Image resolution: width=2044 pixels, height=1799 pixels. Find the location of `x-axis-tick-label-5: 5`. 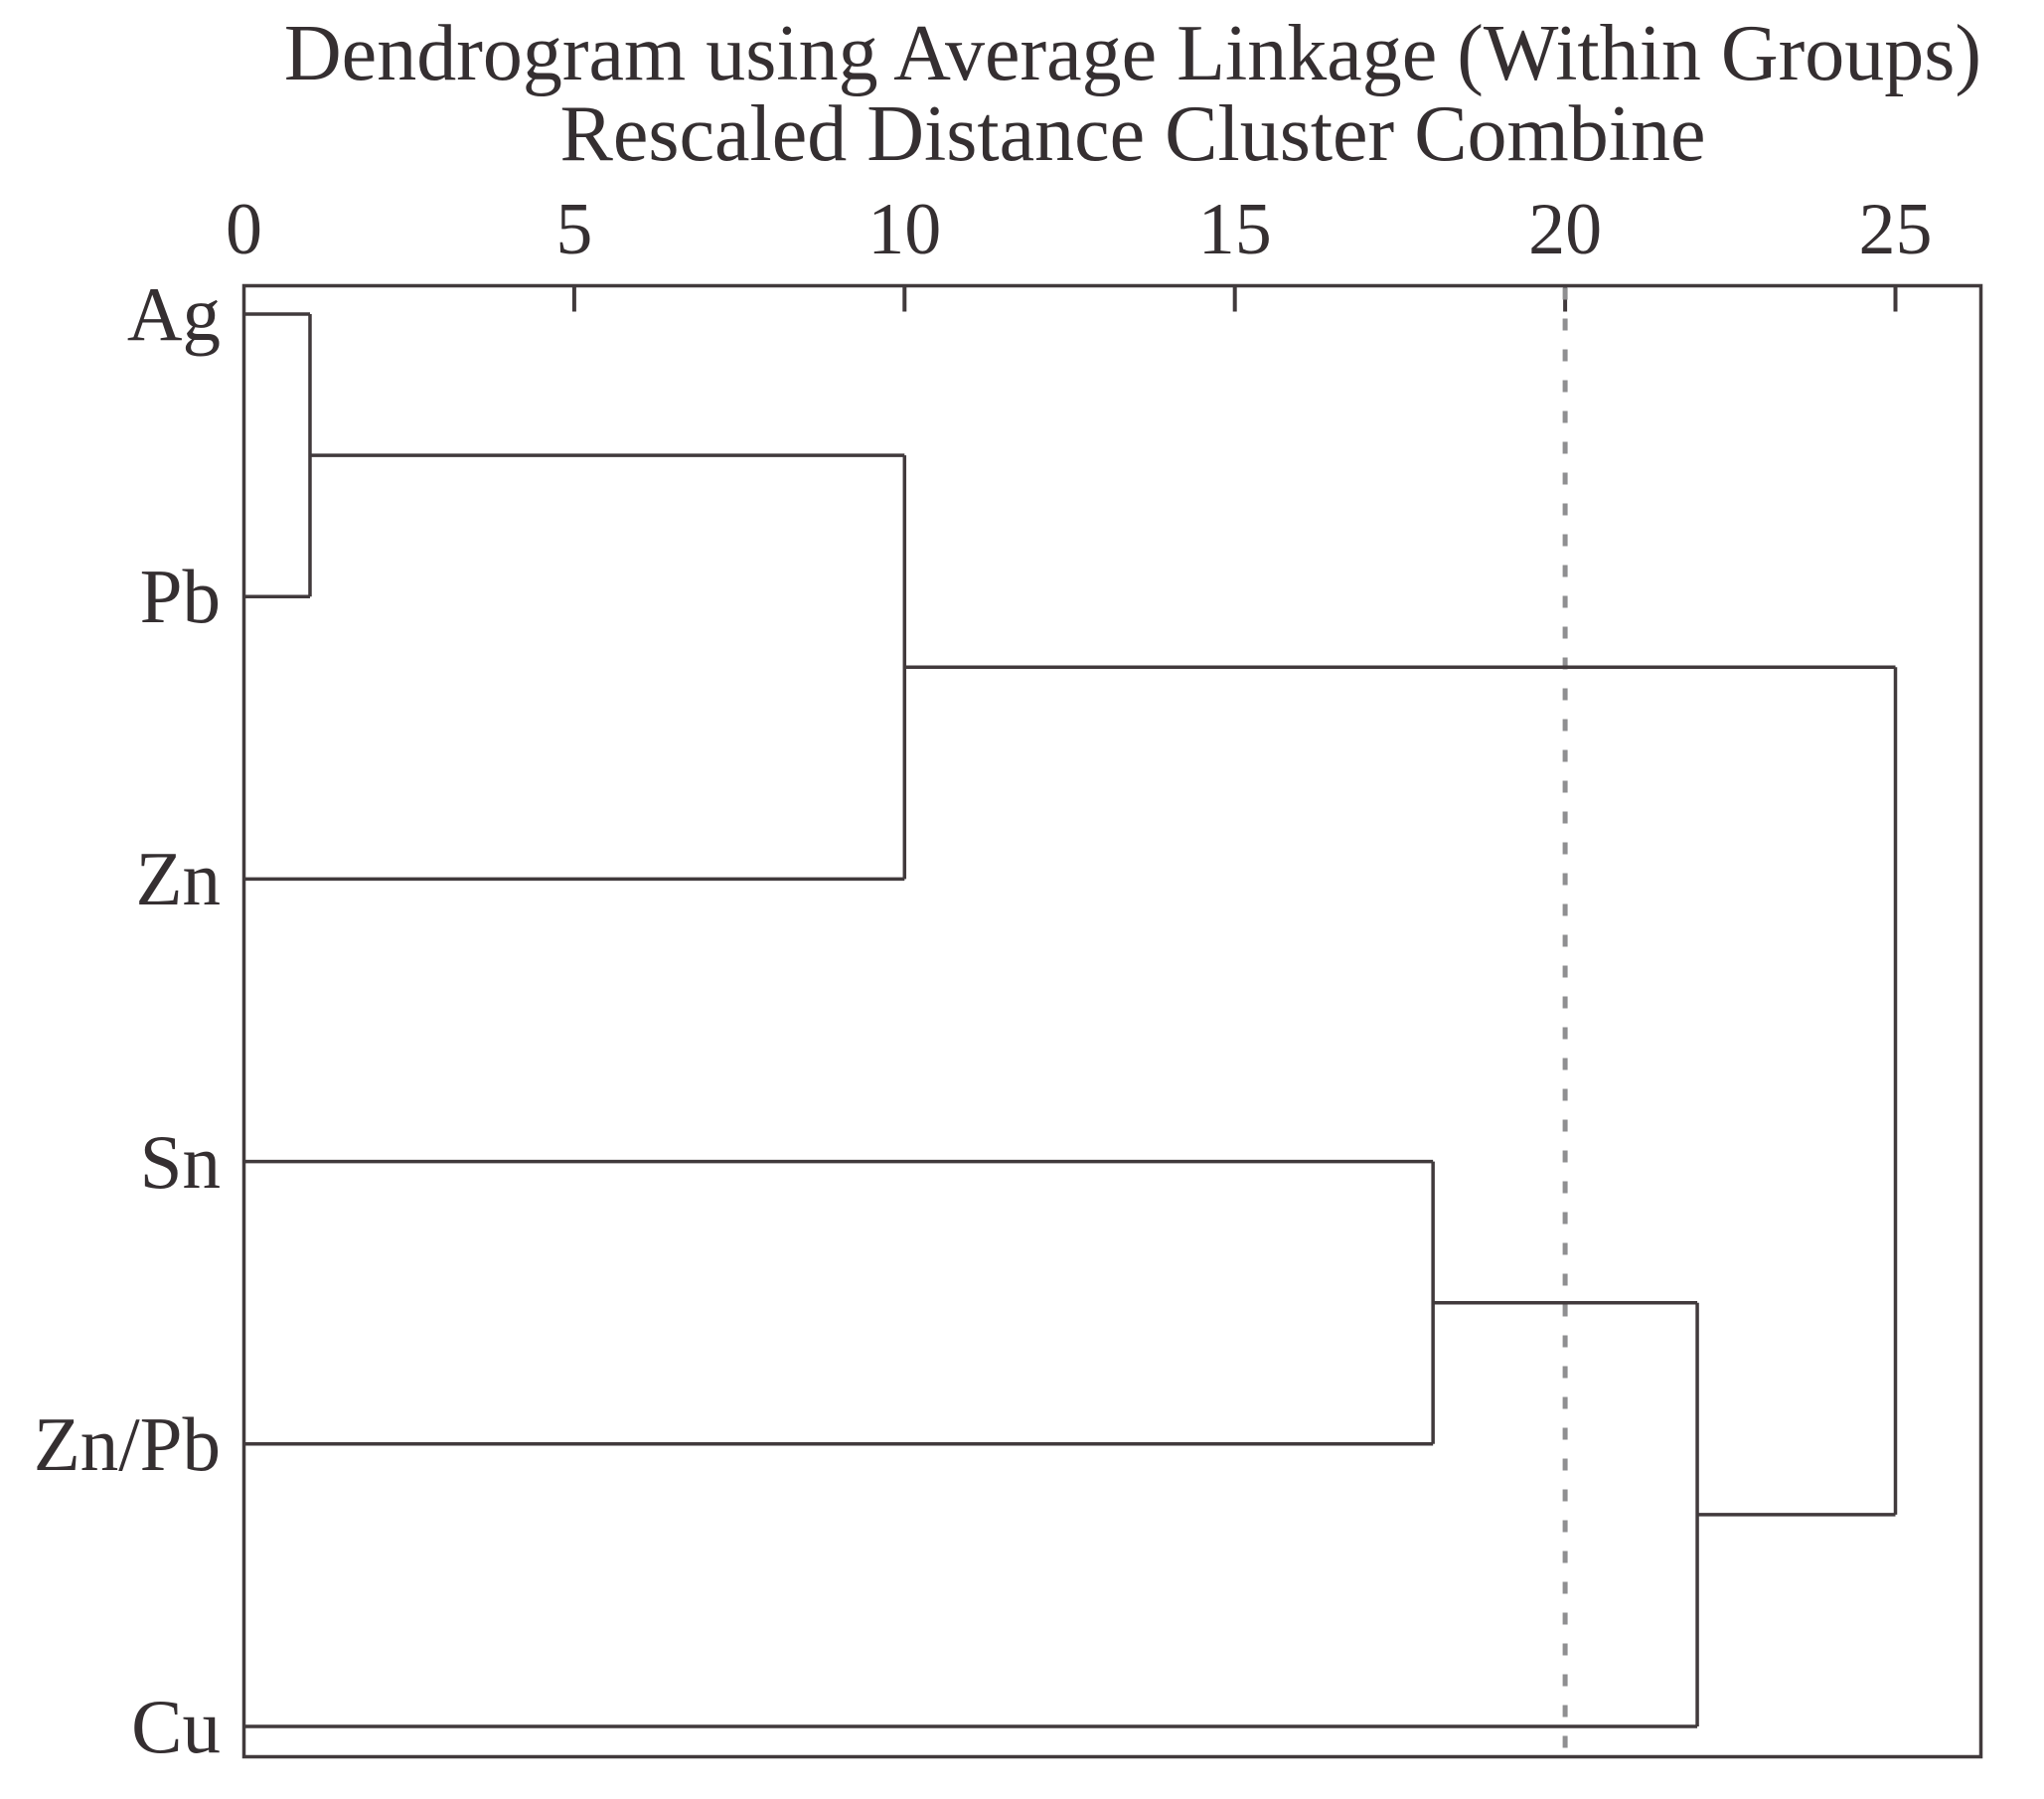

x-axis-tick-label-5: 5 is located at coordinates (574, 229).